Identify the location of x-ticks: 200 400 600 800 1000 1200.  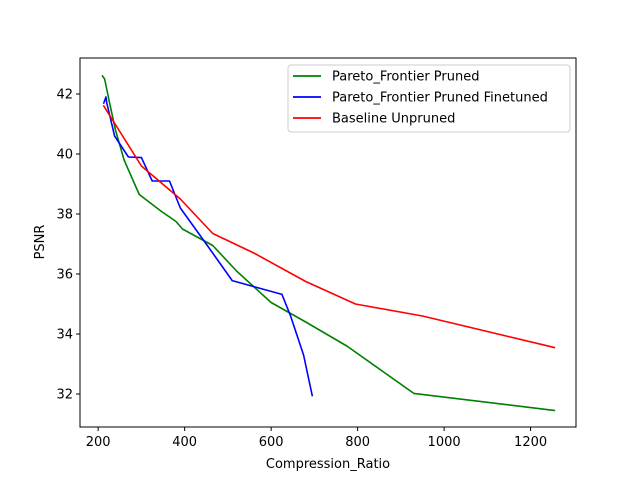
(316, 438).